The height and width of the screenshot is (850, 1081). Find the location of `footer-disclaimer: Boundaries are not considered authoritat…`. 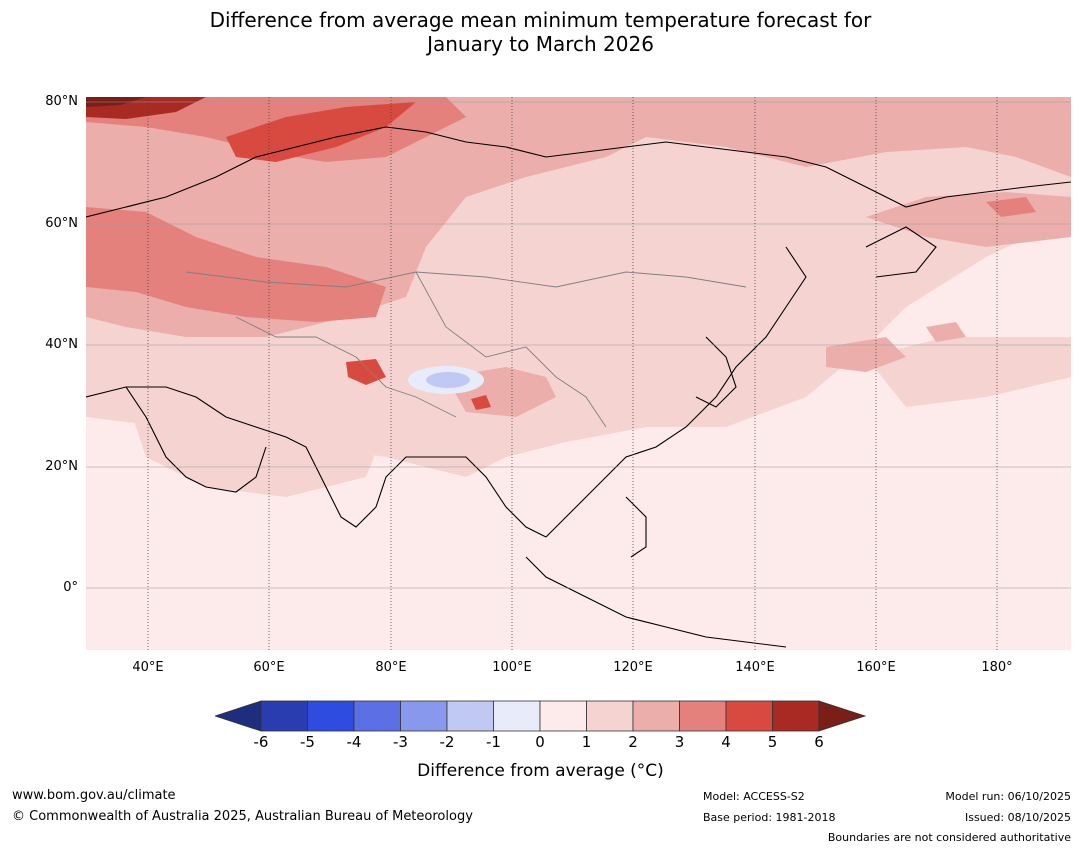

footer-disclaimer: Boundaries are not considered authoritat… is located at coordinates (949, 837).